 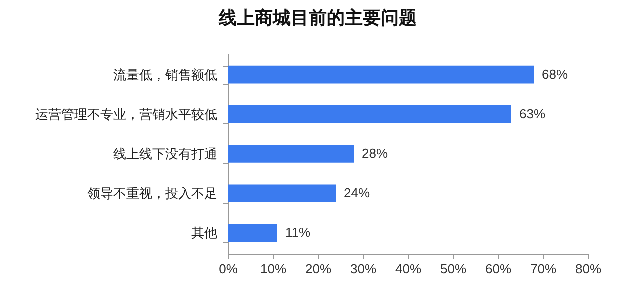 I want to click on data-label: 24%, so click(x=357, y=193).